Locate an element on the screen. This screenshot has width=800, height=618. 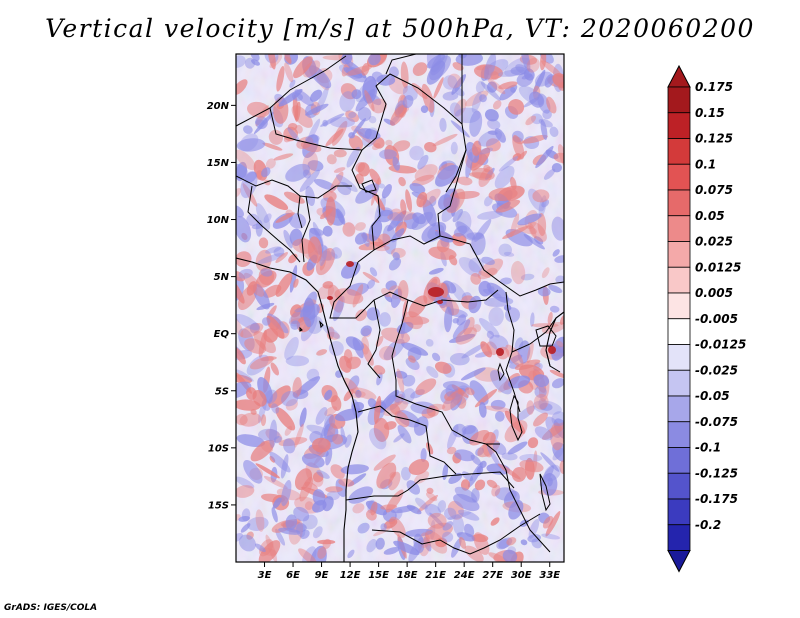
colorbar-label: -0.025 is located at coordinates (716, 370).